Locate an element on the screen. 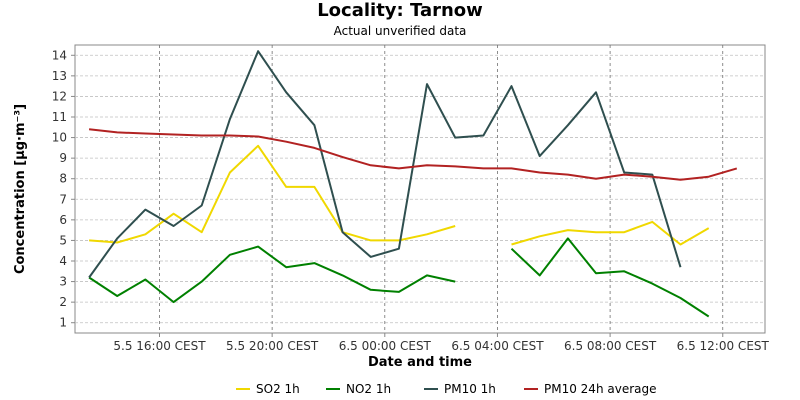 The height and width of the screenshot is (400, 800). y-tick-label: 13 is located at coordinates (59, 76).